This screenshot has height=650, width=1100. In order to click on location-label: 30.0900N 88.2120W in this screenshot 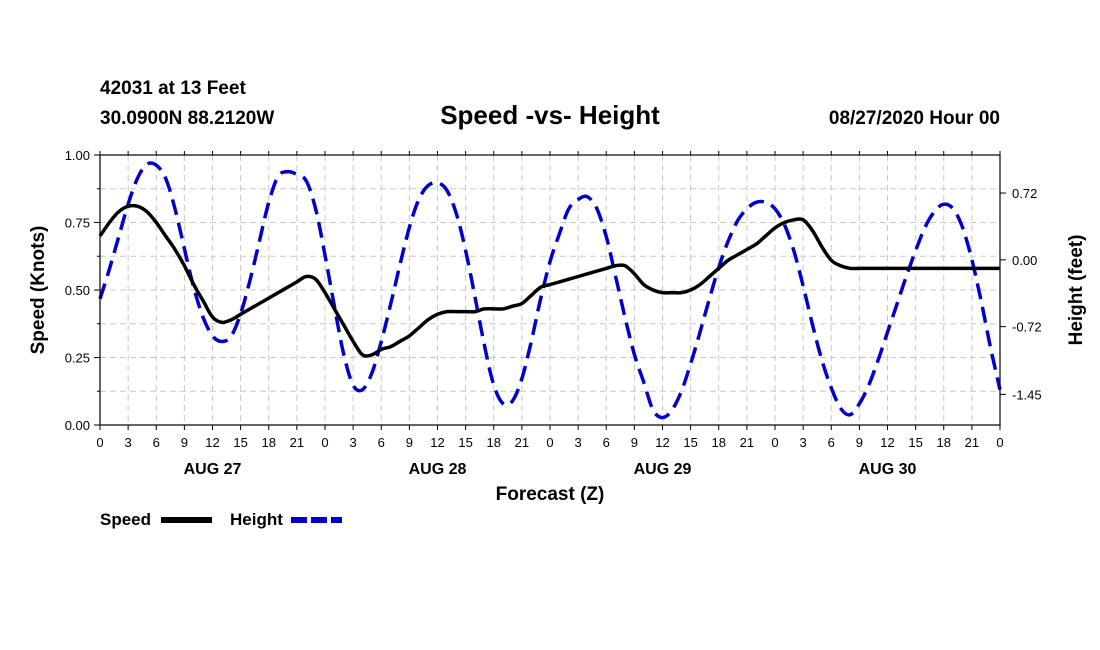, I will do `click(187, 118)`.